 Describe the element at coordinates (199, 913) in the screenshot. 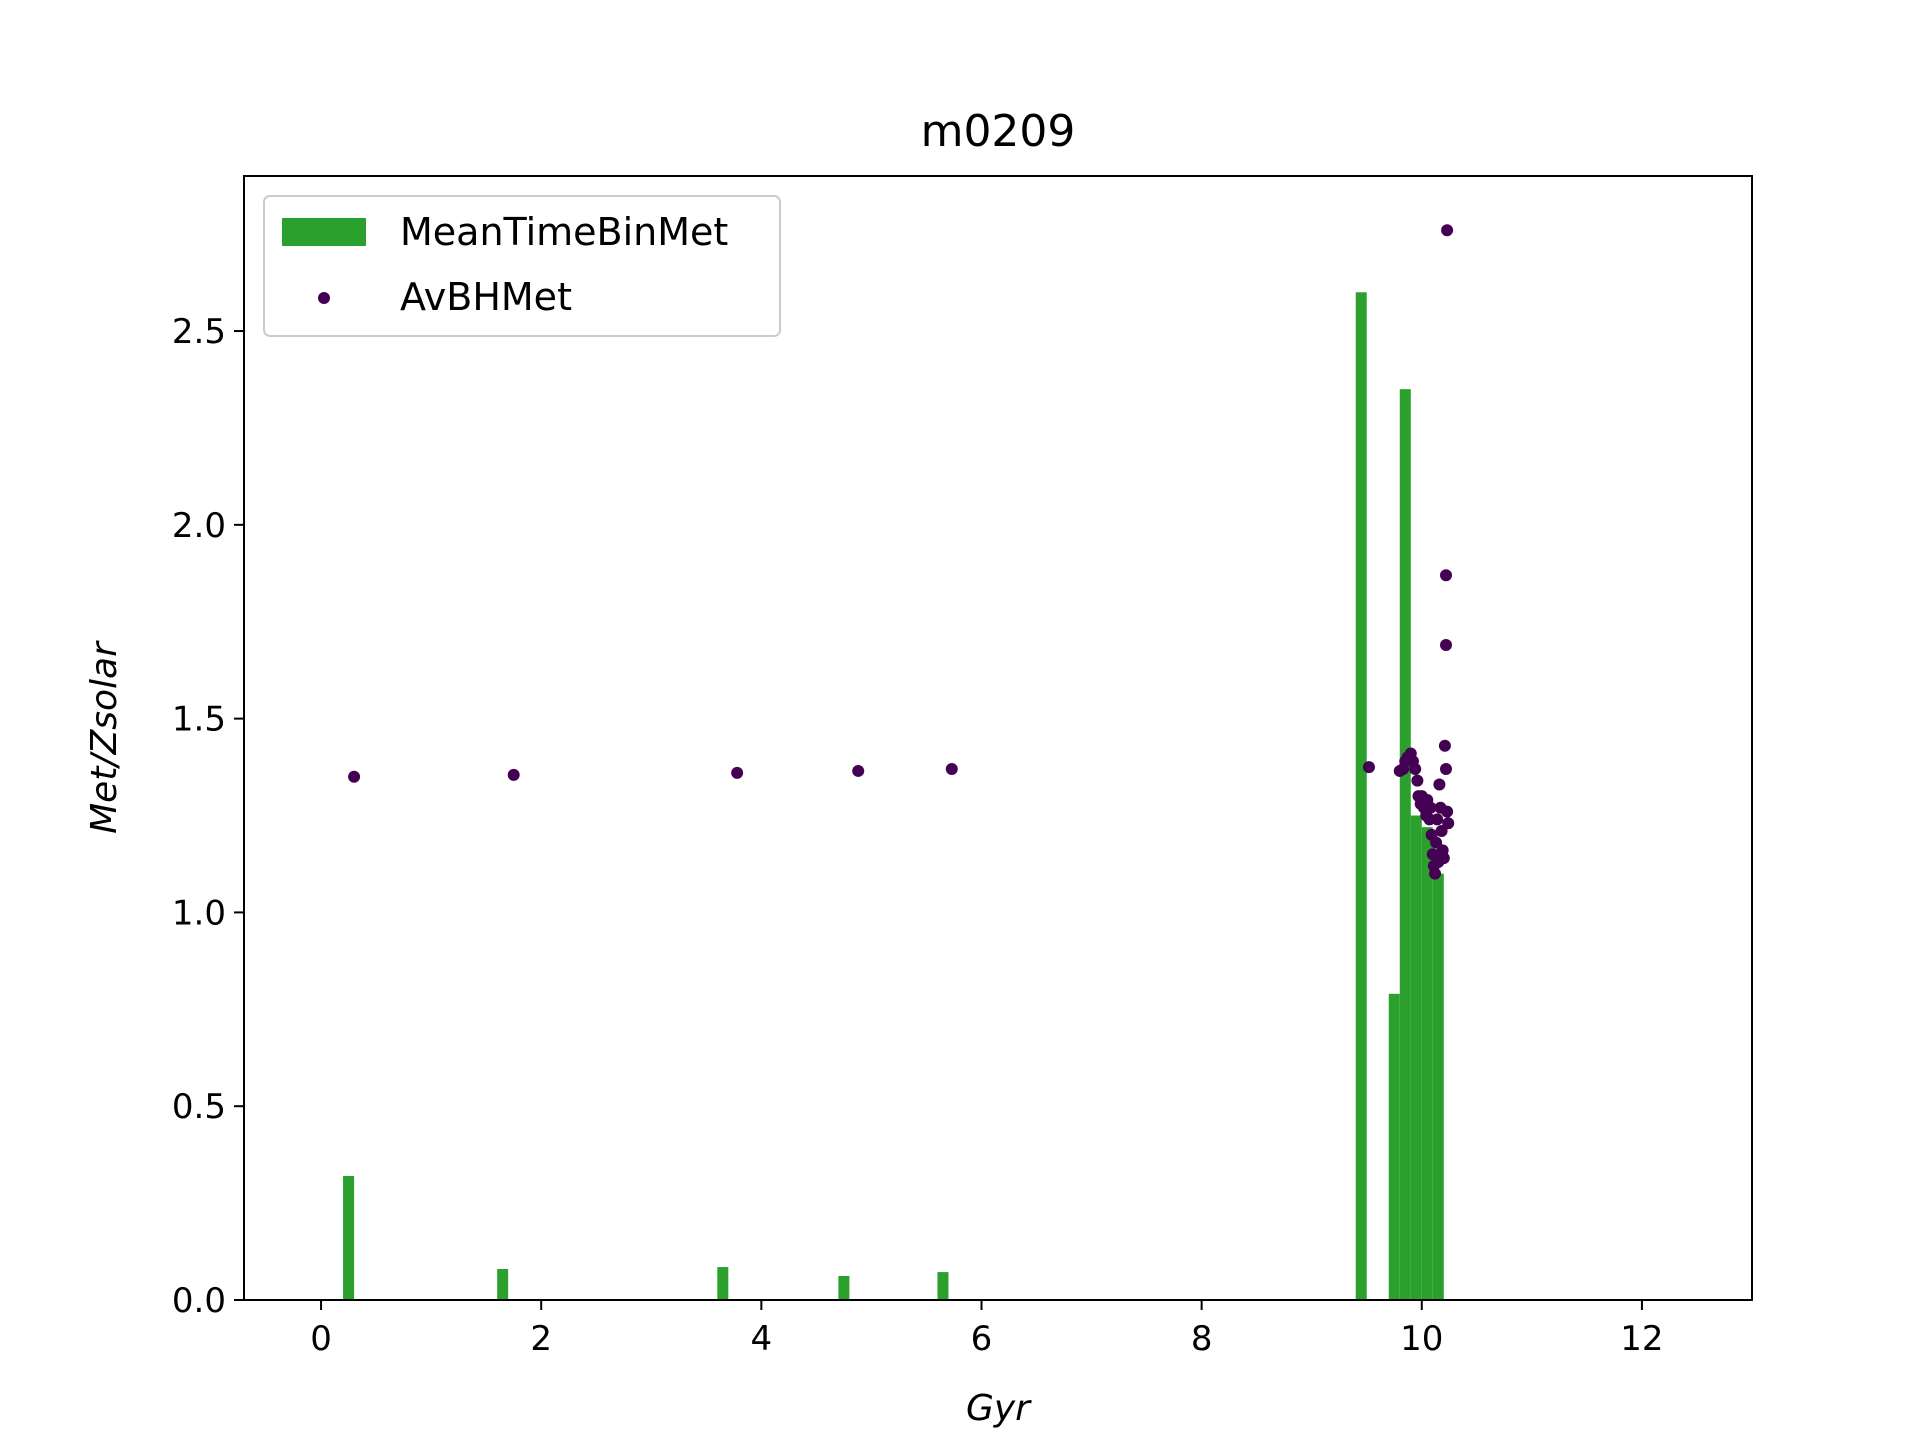

I see `y-tick-label-2: 1.0` at that location.